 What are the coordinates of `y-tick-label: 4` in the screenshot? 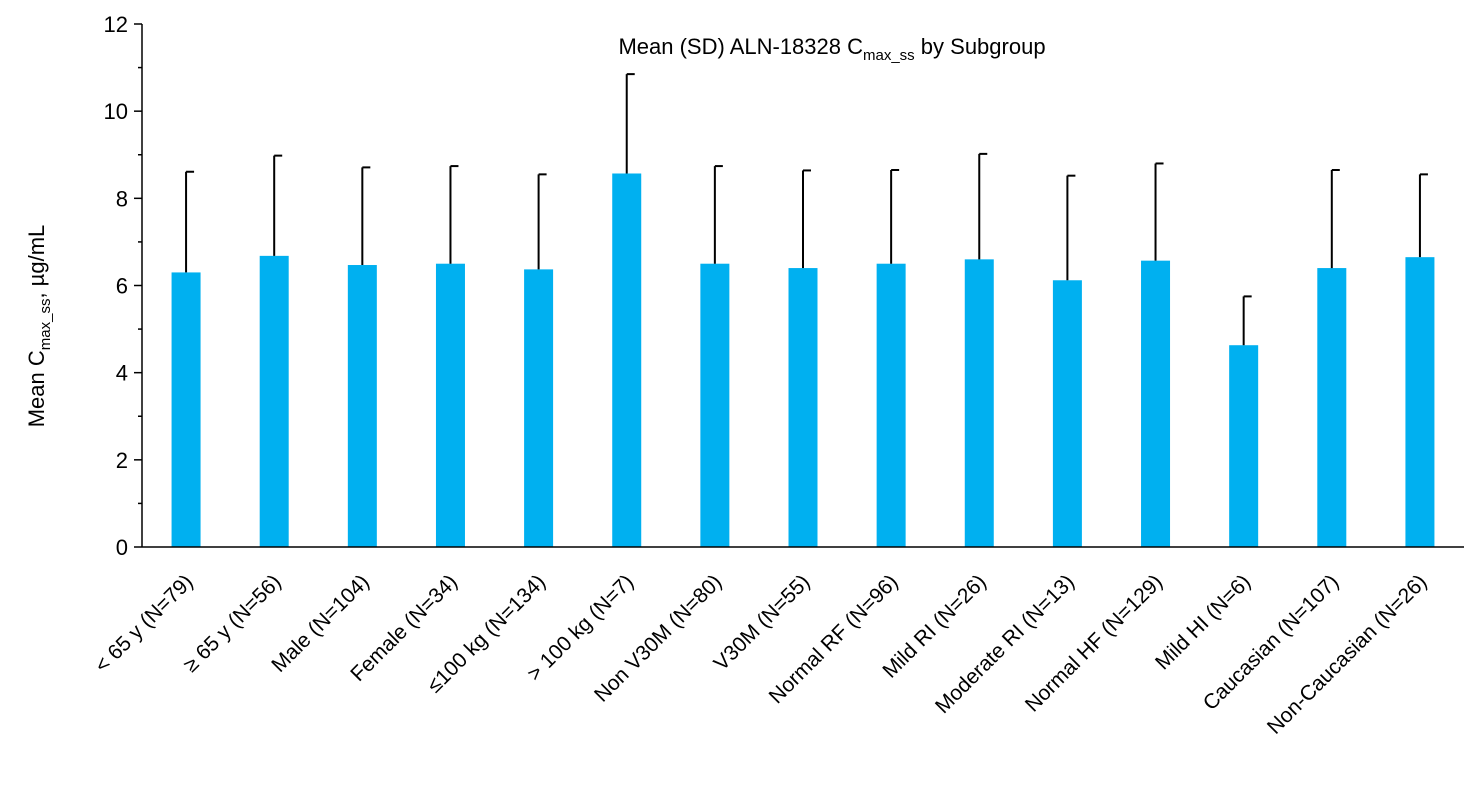 It's located at (122, 373).